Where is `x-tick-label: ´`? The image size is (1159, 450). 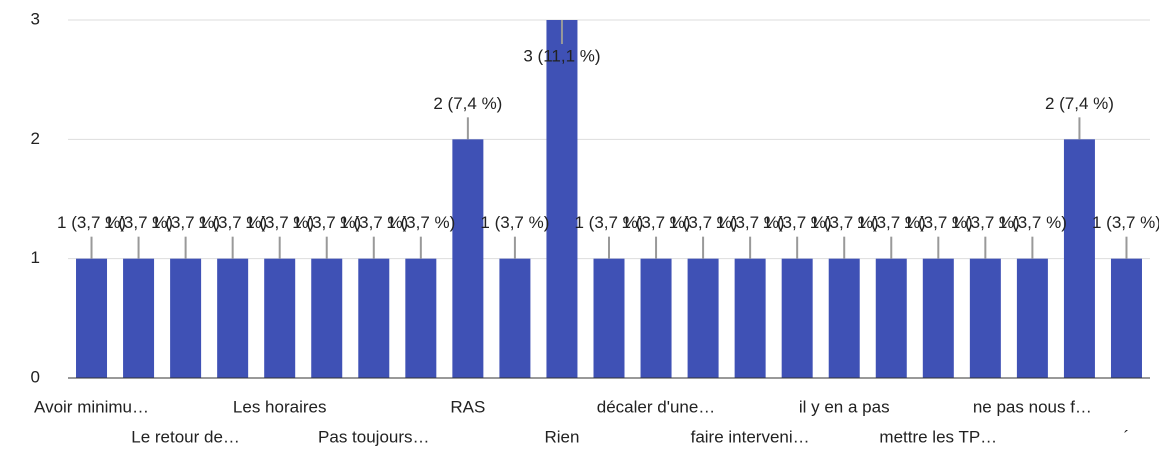 x-tick-label: ´ is located at coordinates (1127, 436).